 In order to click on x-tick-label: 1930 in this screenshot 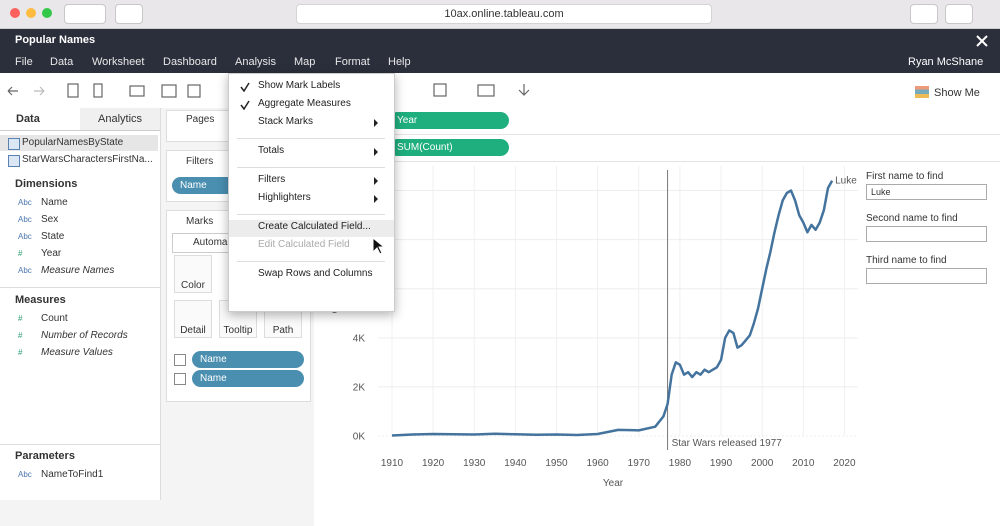, I will do `click(474, 463)`.